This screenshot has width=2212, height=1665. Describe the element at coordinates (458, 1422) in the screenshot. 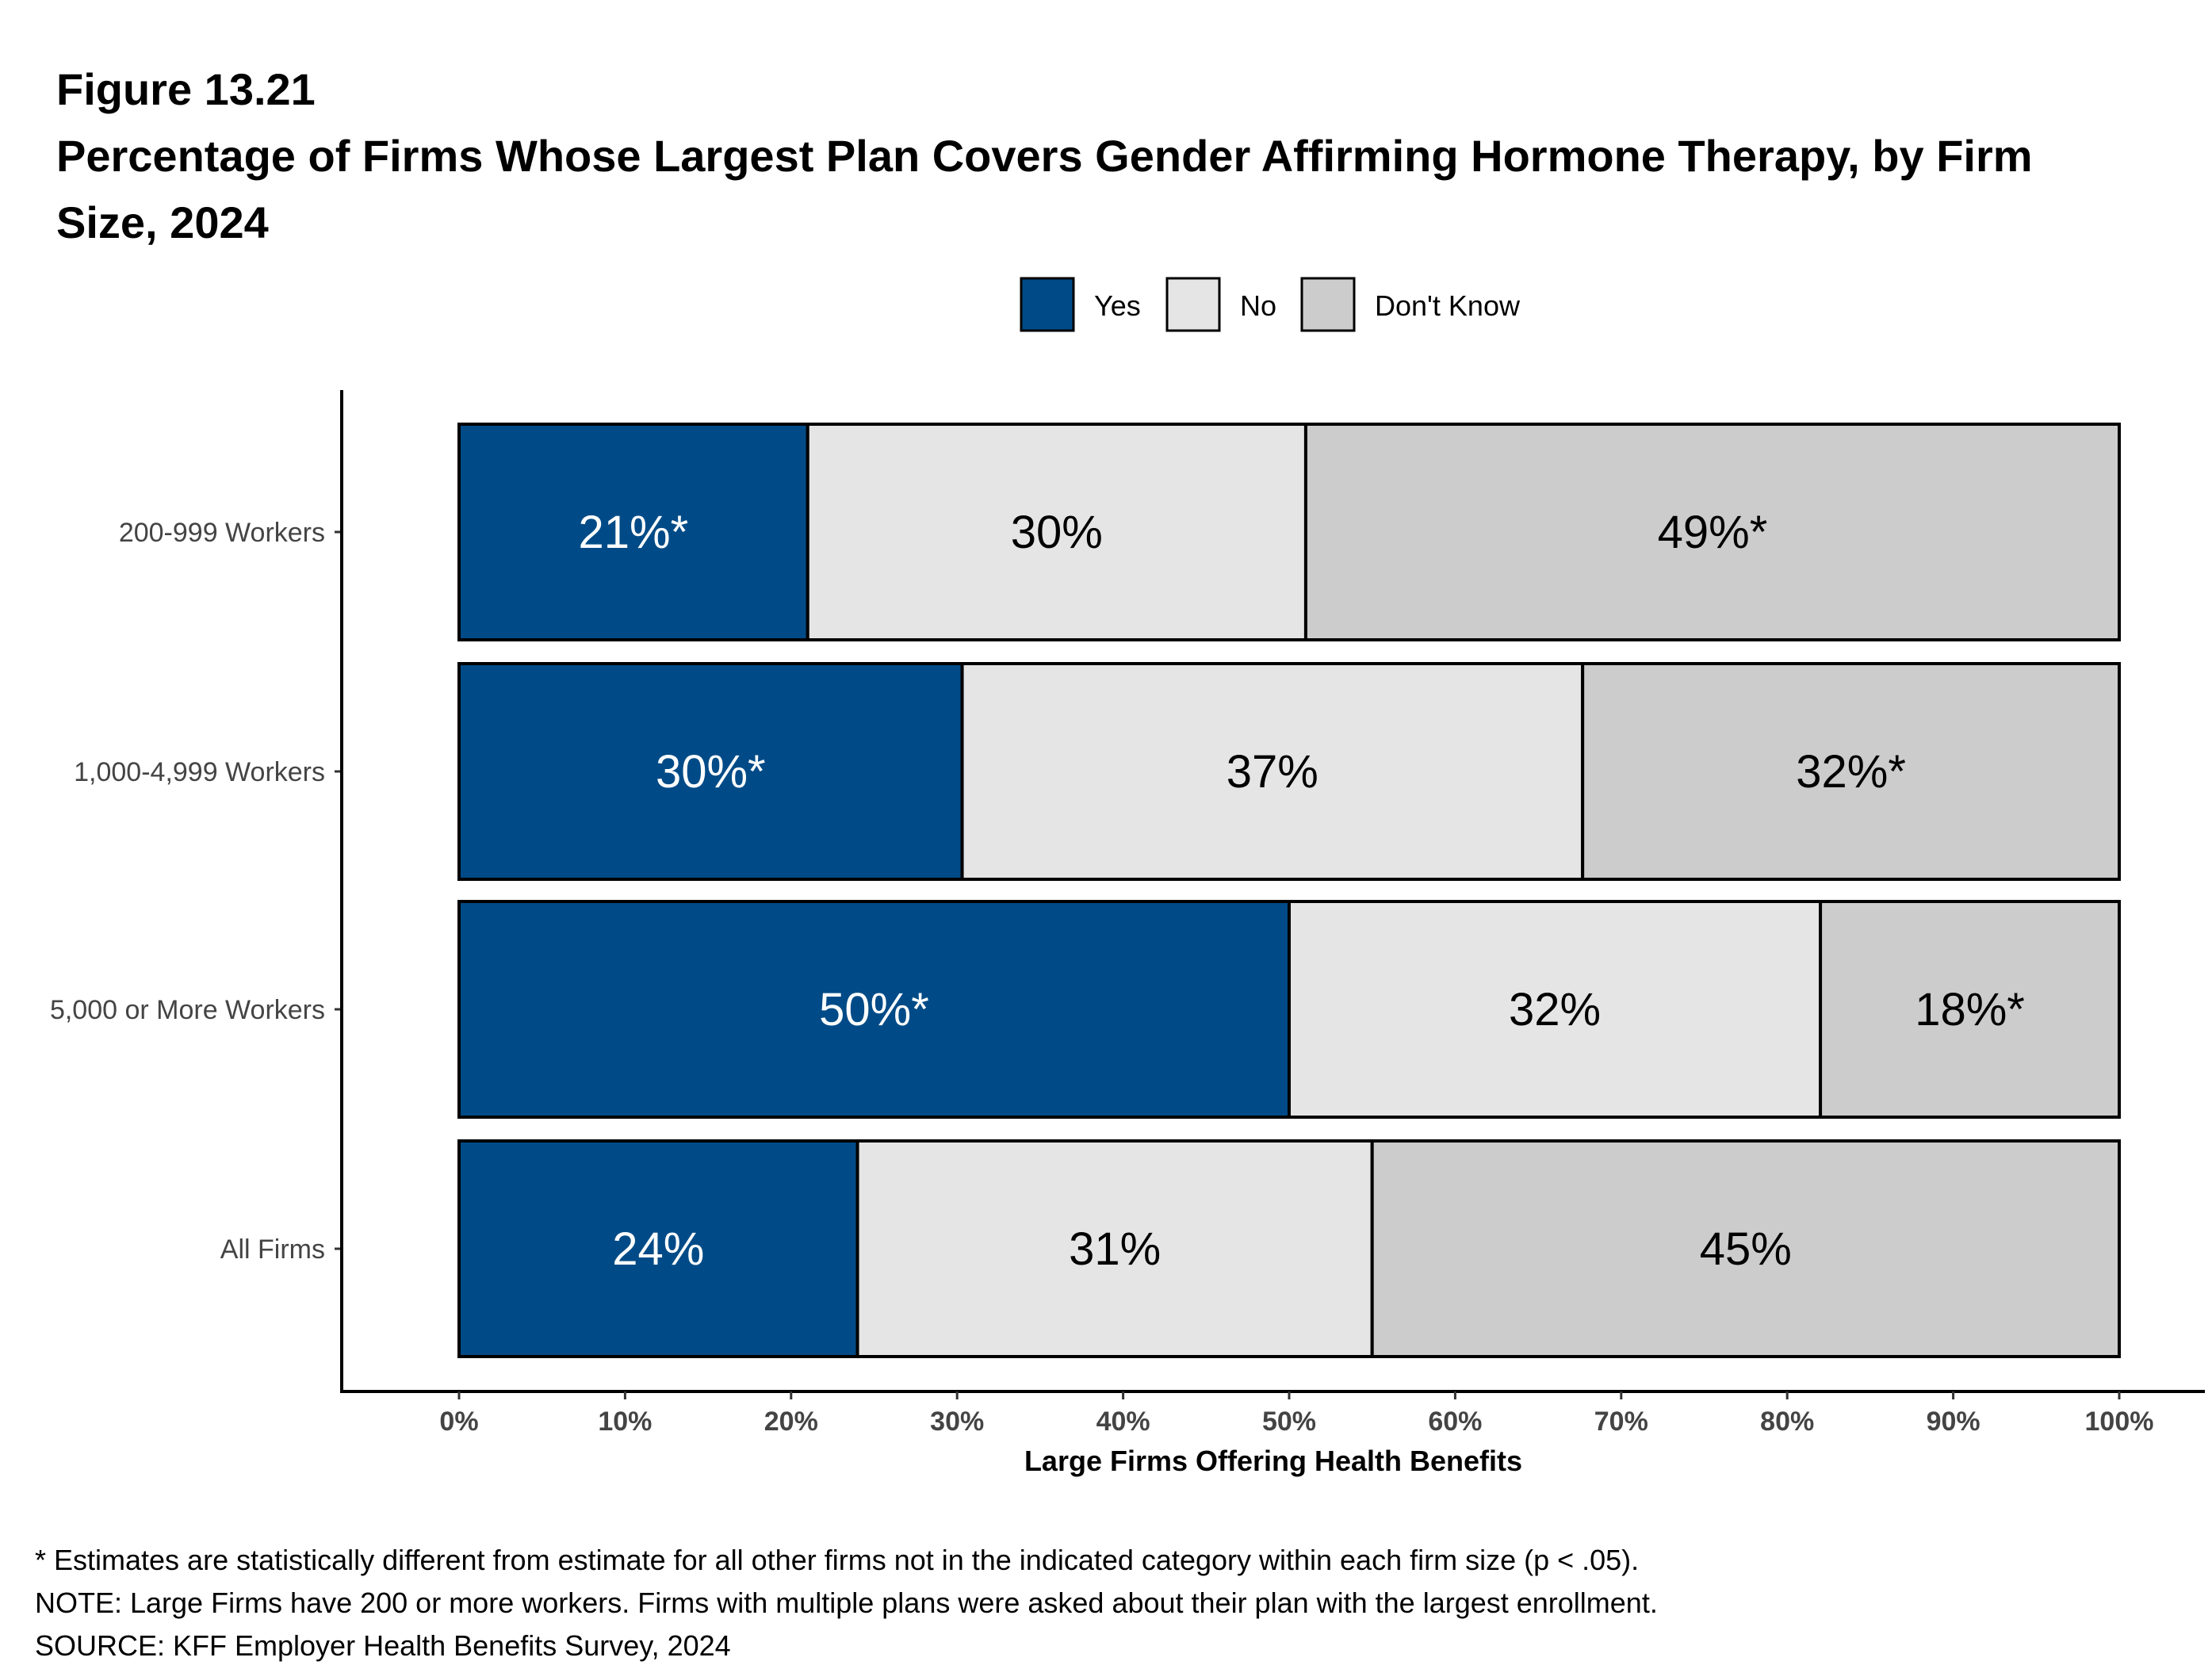

I see `x-tick-label: 0%` at that location.